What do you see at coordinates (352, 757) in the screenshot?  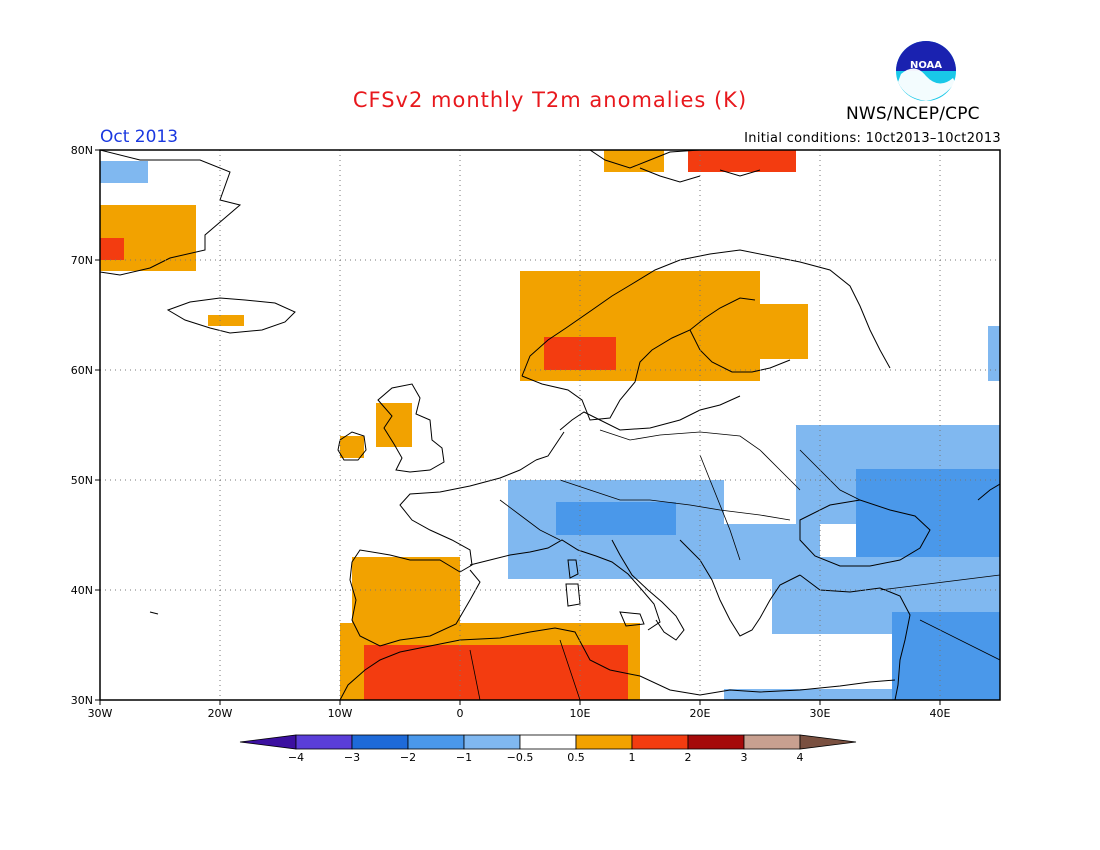 I see `colorbar-label: −3` at bounding box center [352, 757].